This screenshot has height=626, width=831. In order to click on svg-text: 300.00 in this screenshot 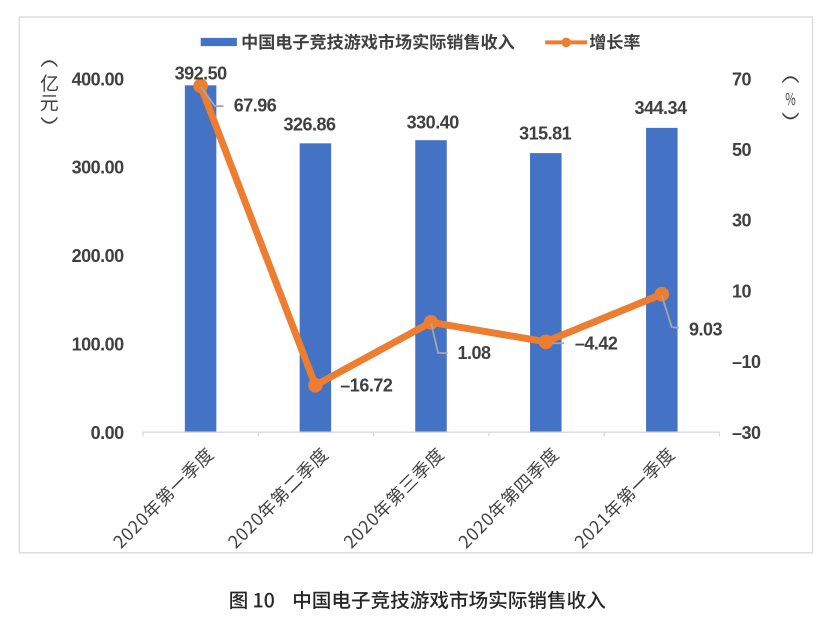, I will do `click(98, 168)`.